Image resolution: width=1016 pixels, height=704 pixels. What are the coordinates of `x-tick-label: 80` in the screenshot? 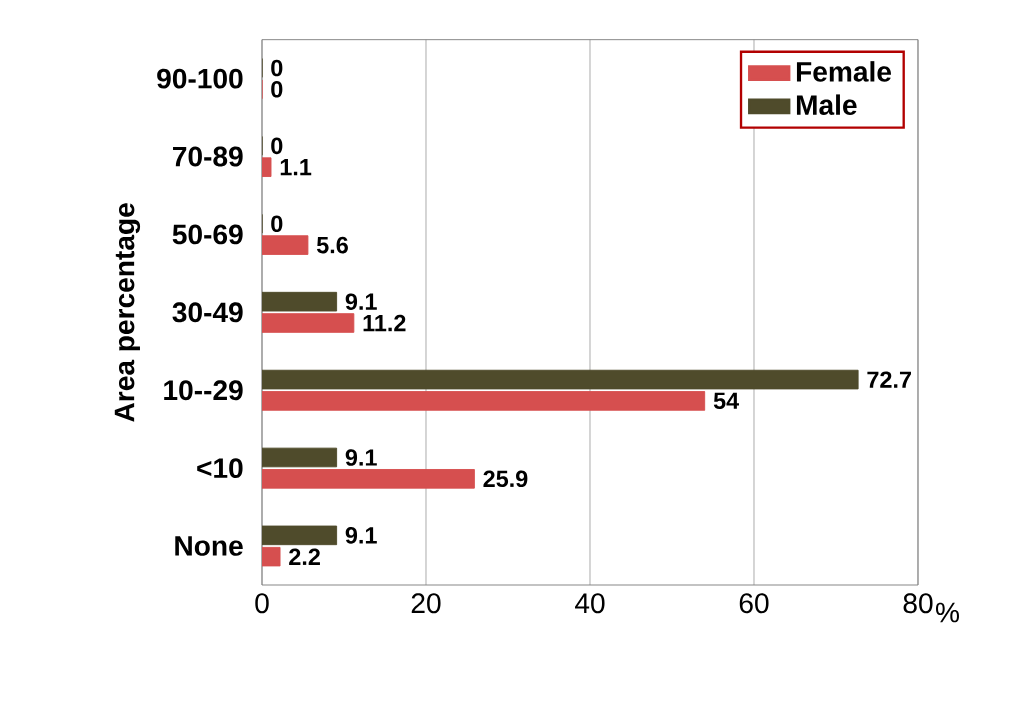 It's located at (918, 603).